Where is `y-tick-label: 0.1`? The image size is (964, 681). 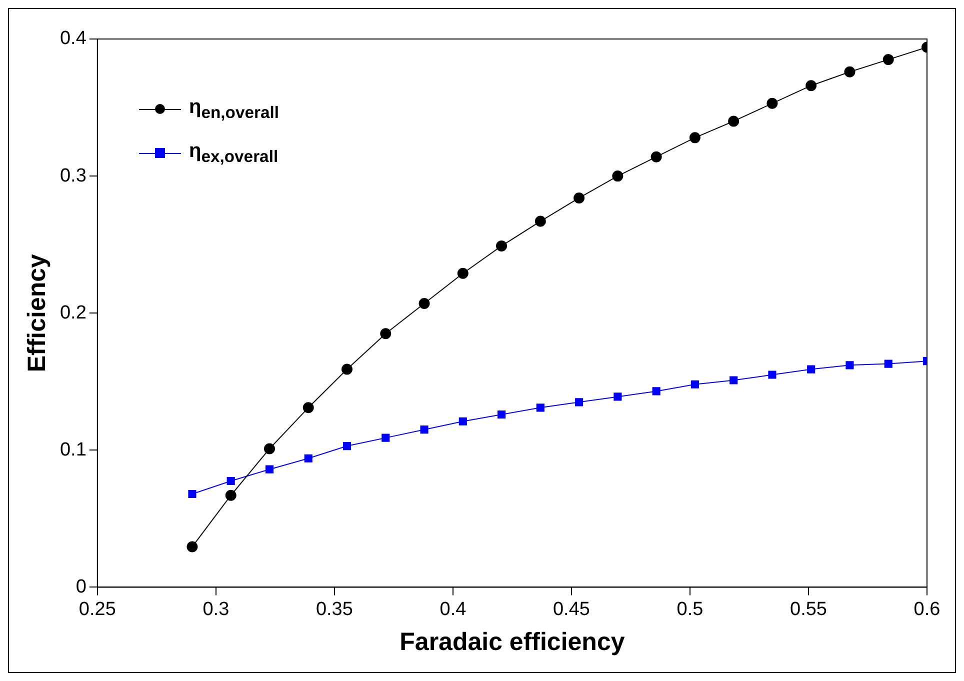 y-tick-label: 0.1 is located at coordinates (73, 449).